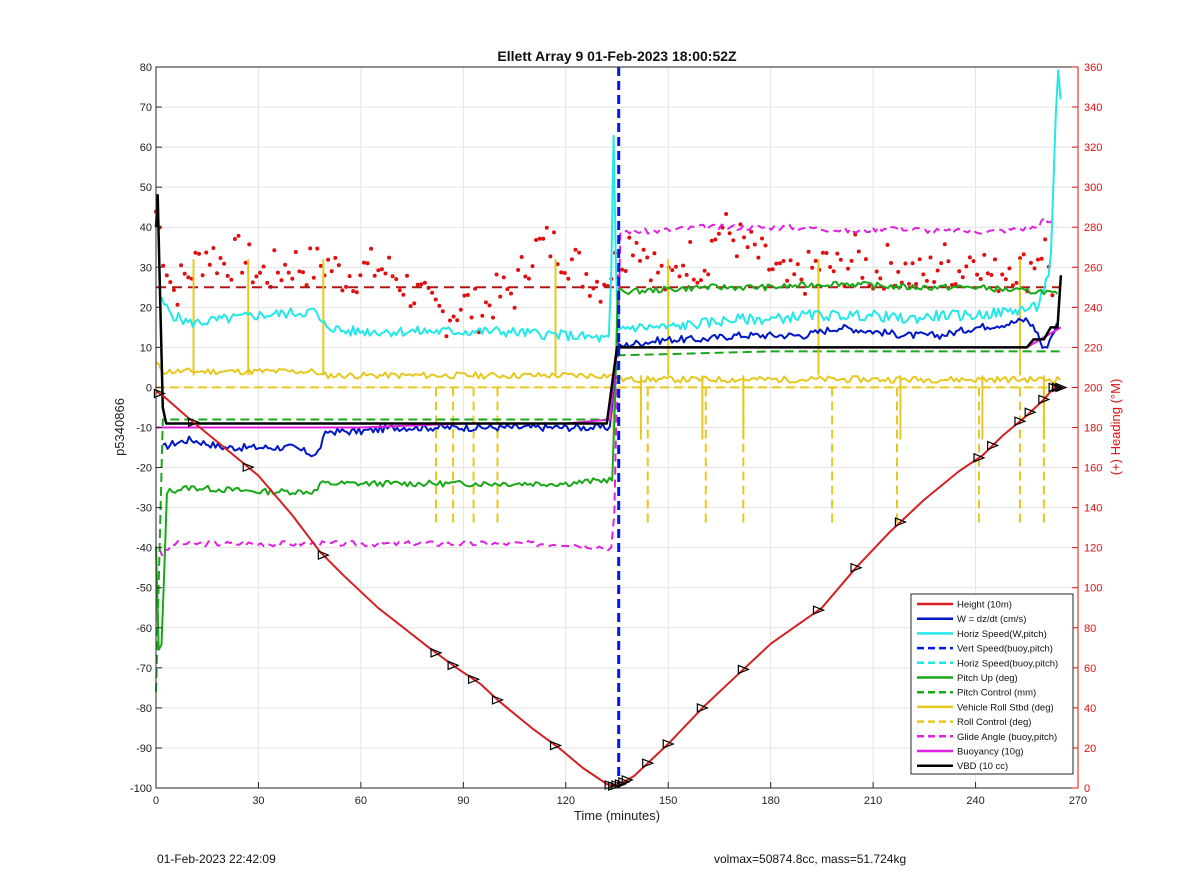 The image size is (1200, 885). Describe the element at coordinates (1093, 308) in the screenshot. I see `y2-tick-label: 240` at that location.